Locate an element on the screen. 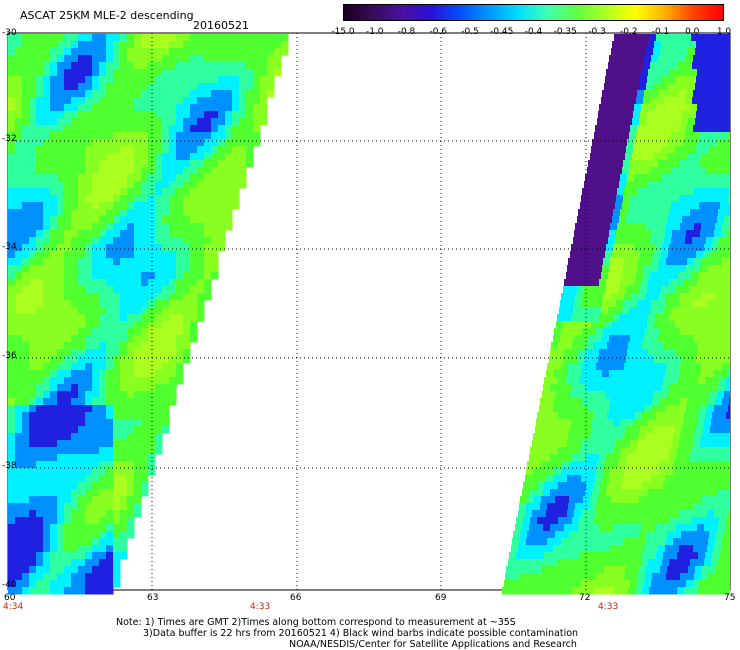  colorbar-label: 1.0 is located at coordinates (724, 32).